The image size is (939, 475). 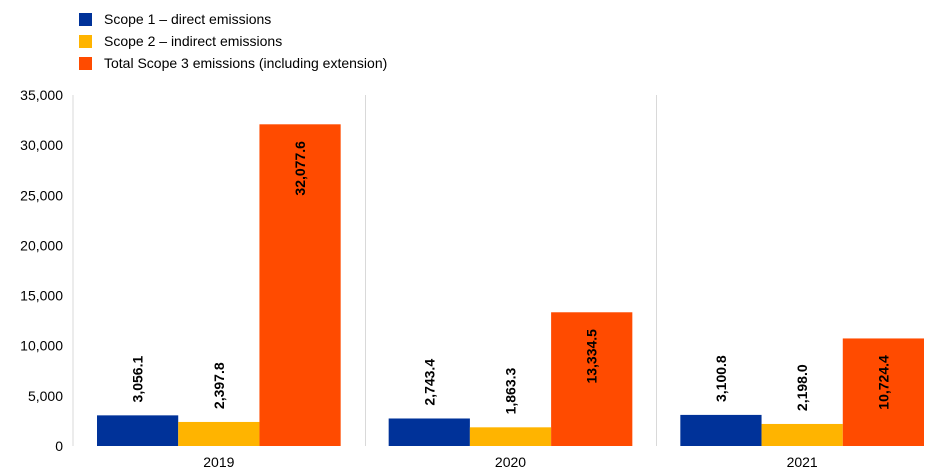 What do you see at coordinates (41, 145) in the screenshot?
I see `y-tick-label-30-000: 30,000` at bounding box center [41, 145].